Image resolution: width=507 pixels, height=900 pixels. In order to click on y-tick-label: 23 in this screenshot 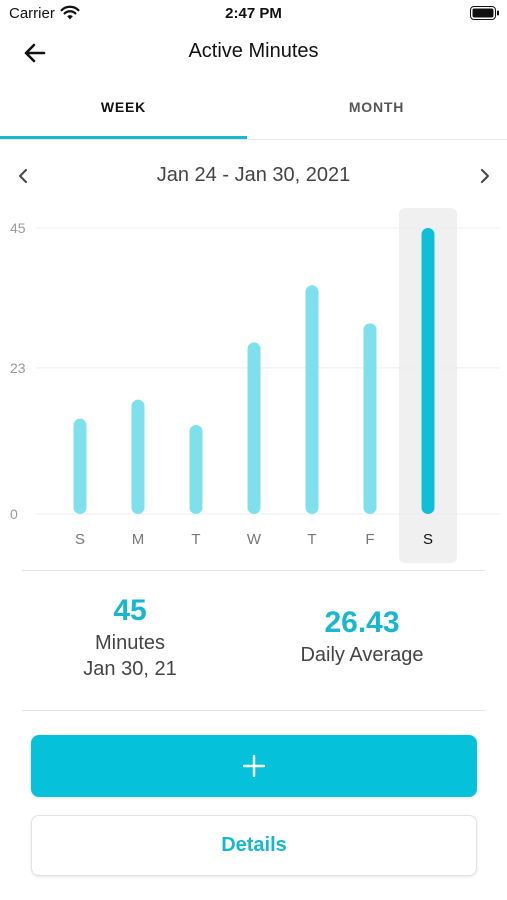, I will do `click(18, 368)`.